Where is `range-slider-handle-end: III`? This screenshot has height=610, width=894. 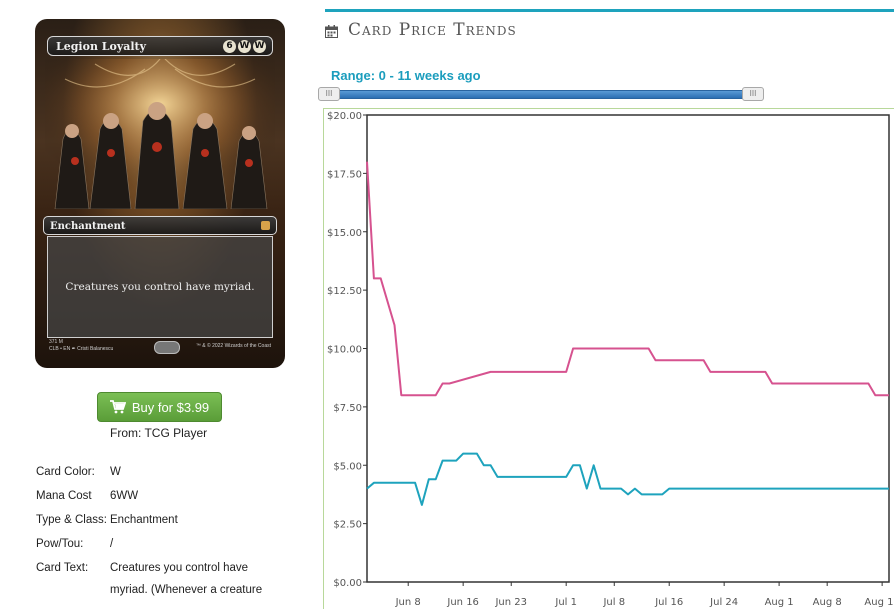
range-slider-handle-end: III is located at coordinates (753, 94).